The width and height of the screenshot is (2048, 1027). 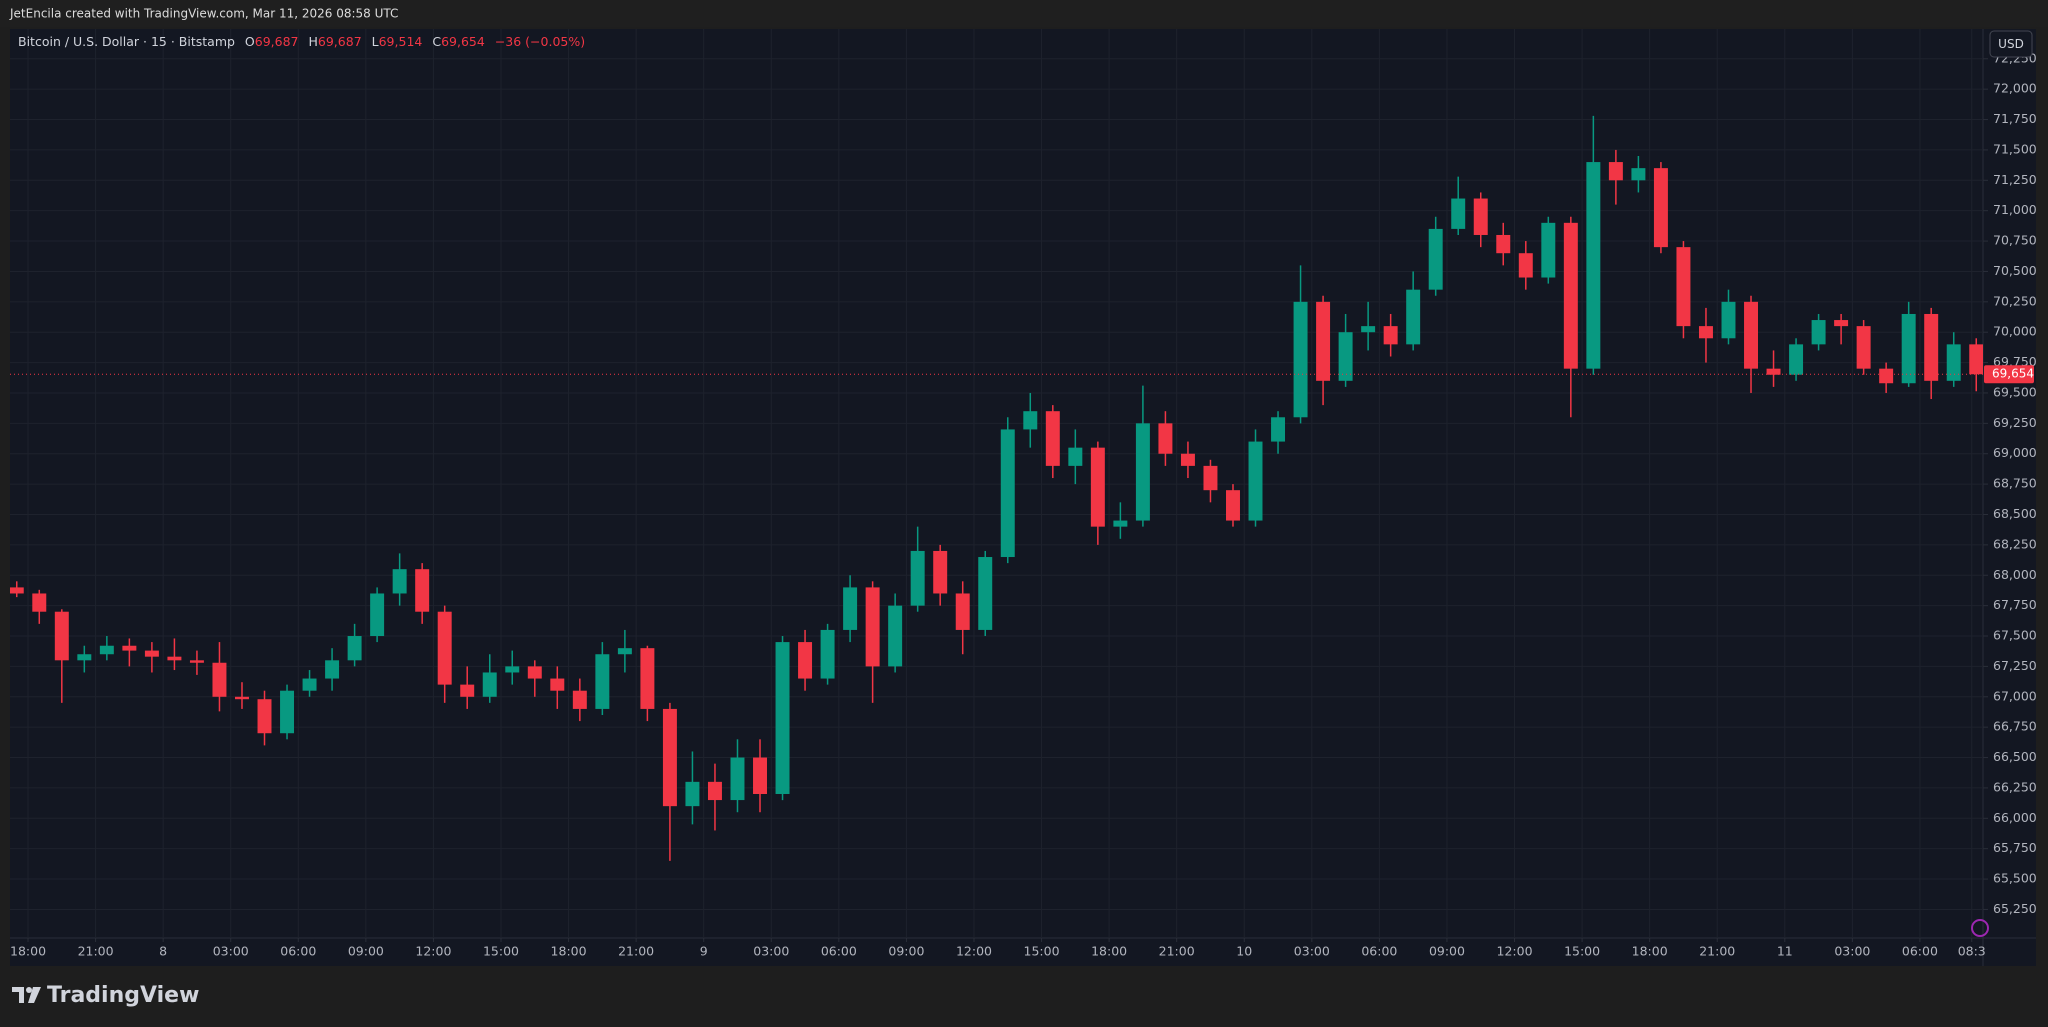 I want to click on legend-change: −36 (−0.05%), so click(x=540, y=41).